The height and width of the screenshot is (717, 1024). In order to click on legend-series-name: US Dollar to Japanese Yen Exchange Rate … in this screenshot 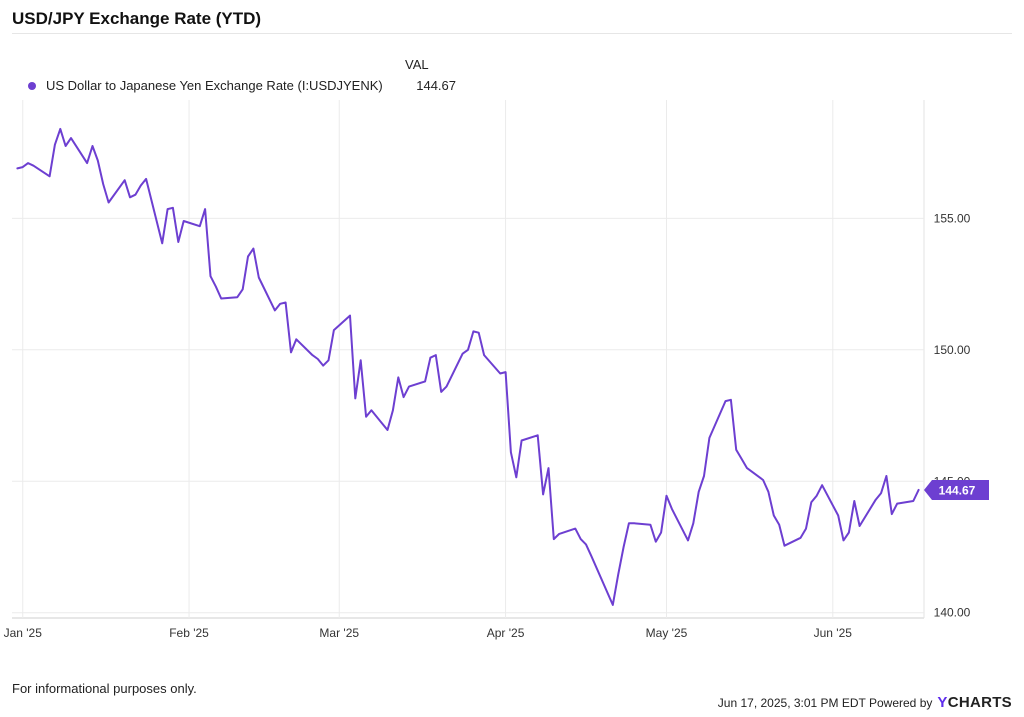, I will do `click(214, 85)`.